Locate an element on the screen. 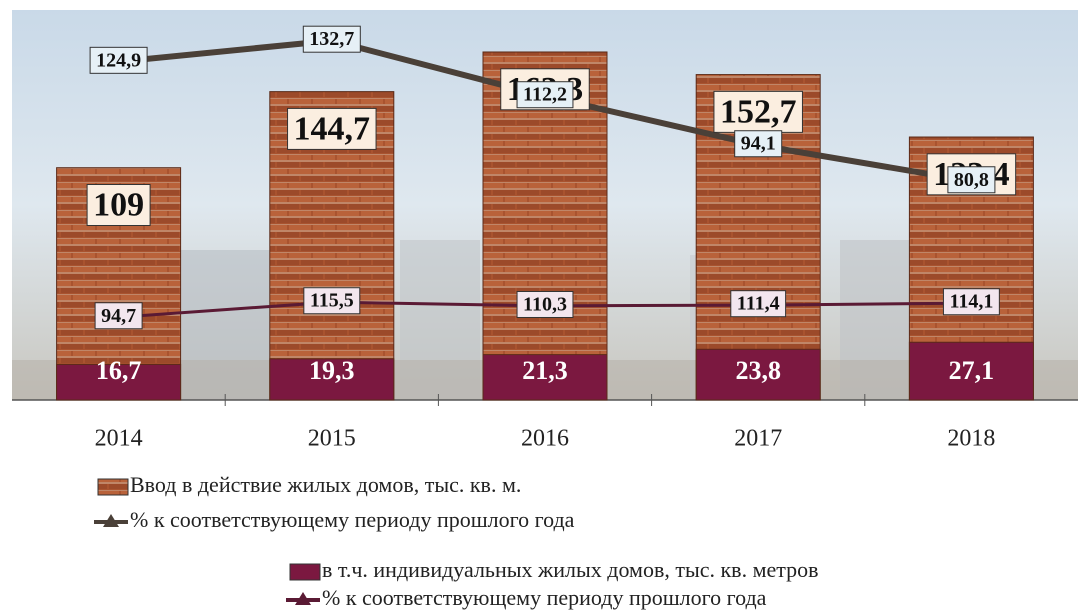 The width and height of the screenshot is (1078, 613). point-value-label: 124,9 is located at coordinates (118, 60).